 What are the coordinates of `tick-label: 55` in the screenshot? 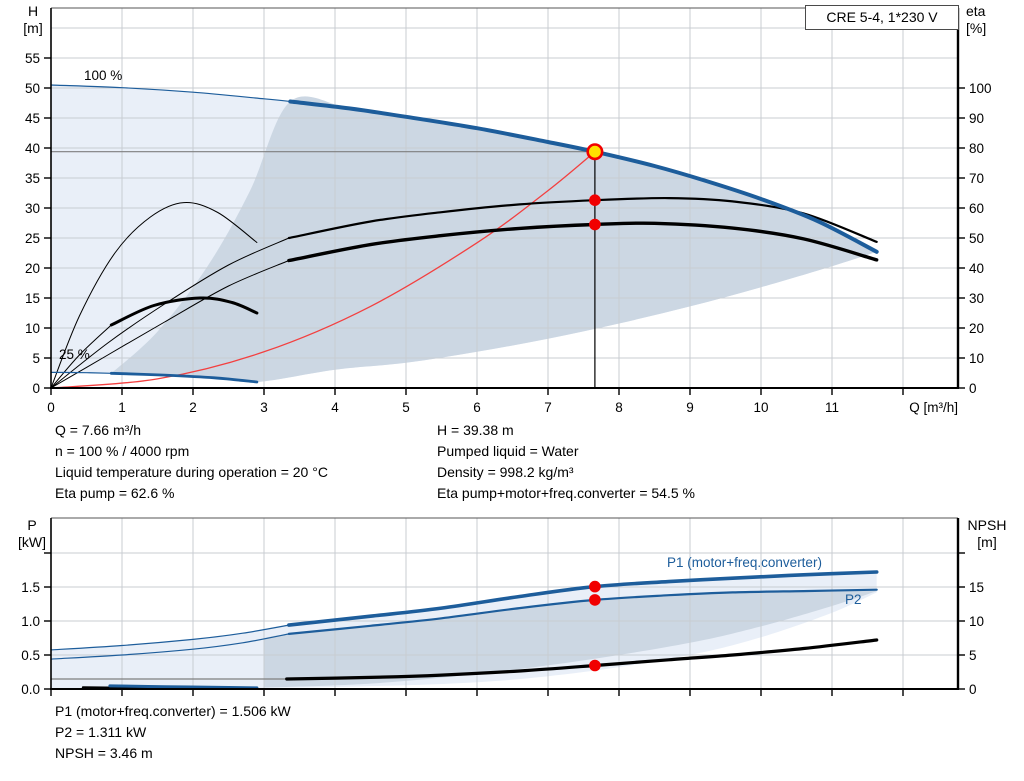 It's located at (32, 58).